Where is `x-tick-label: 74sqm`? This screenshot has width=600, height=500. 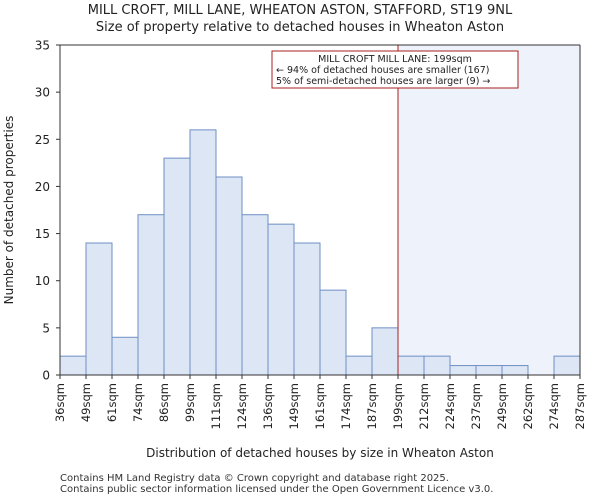 x-tick-label: 74sqm is located at coordinates (138, 402).